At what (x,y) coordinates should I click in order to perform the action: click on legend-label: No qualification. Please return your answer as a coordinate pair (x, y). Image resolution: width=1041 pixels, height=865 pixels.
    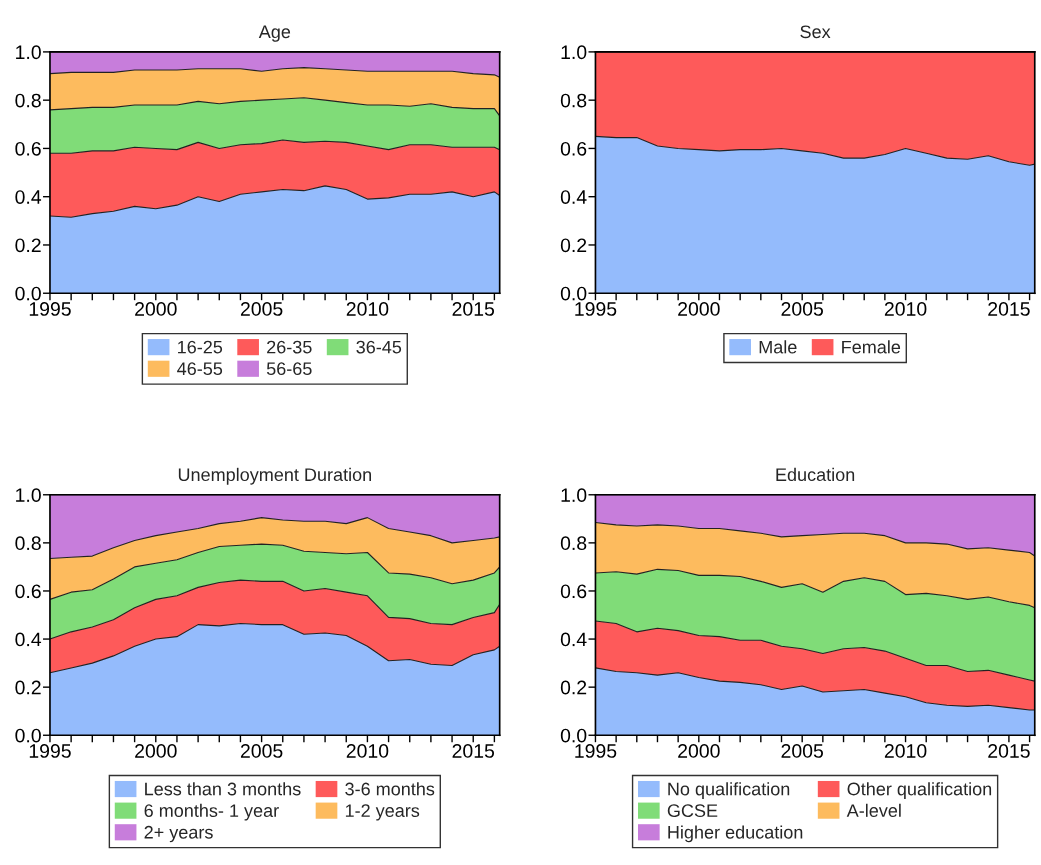
    Looking at the image, I should click on (729, 790).